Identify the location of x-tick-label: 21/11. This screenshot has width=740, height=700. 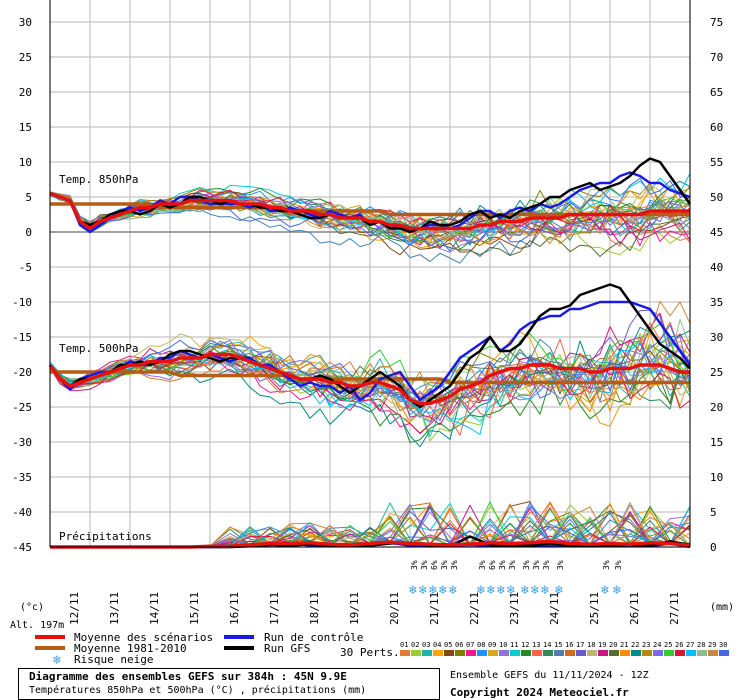
(434, 608).